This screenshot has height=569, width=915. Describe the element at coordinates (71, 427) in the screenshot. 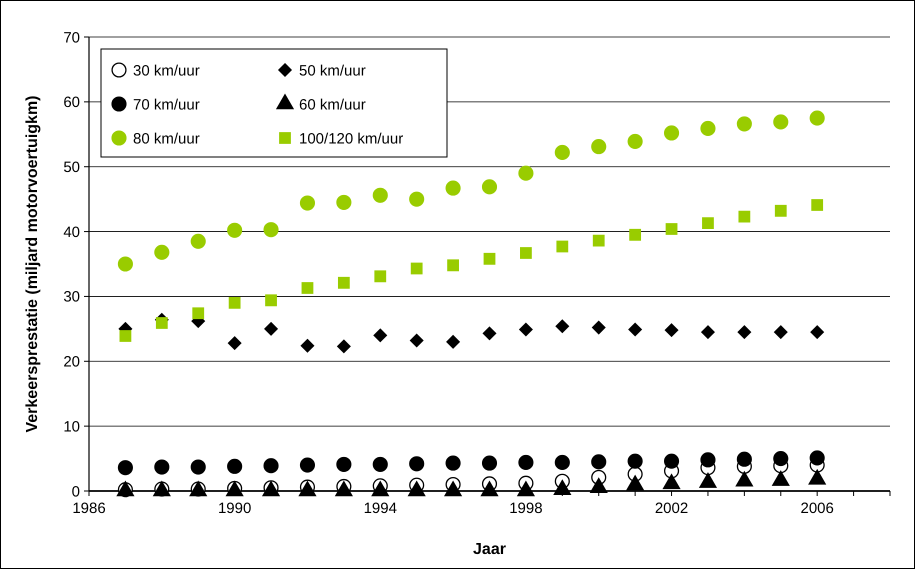

I see `y-tick-label: 10` at that location.